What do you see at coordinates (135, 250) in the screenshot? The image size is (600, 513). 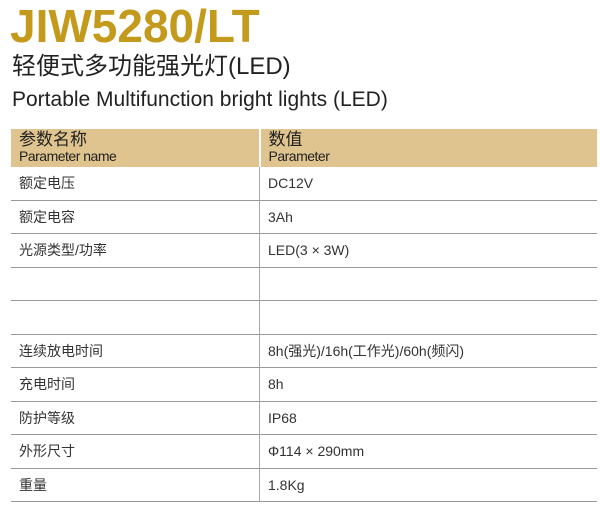 I see `parameter-name: 光源类型/功率` at bounding box center [135, 250].